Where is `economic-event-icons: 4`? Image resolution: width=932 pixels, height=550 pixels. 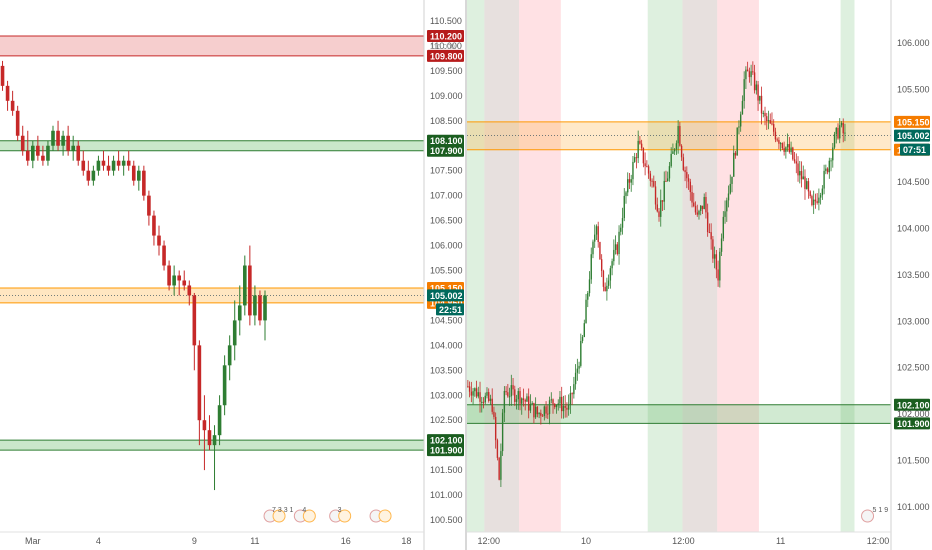
economic-event-icons: 4 is located at coordinates (304, 515).